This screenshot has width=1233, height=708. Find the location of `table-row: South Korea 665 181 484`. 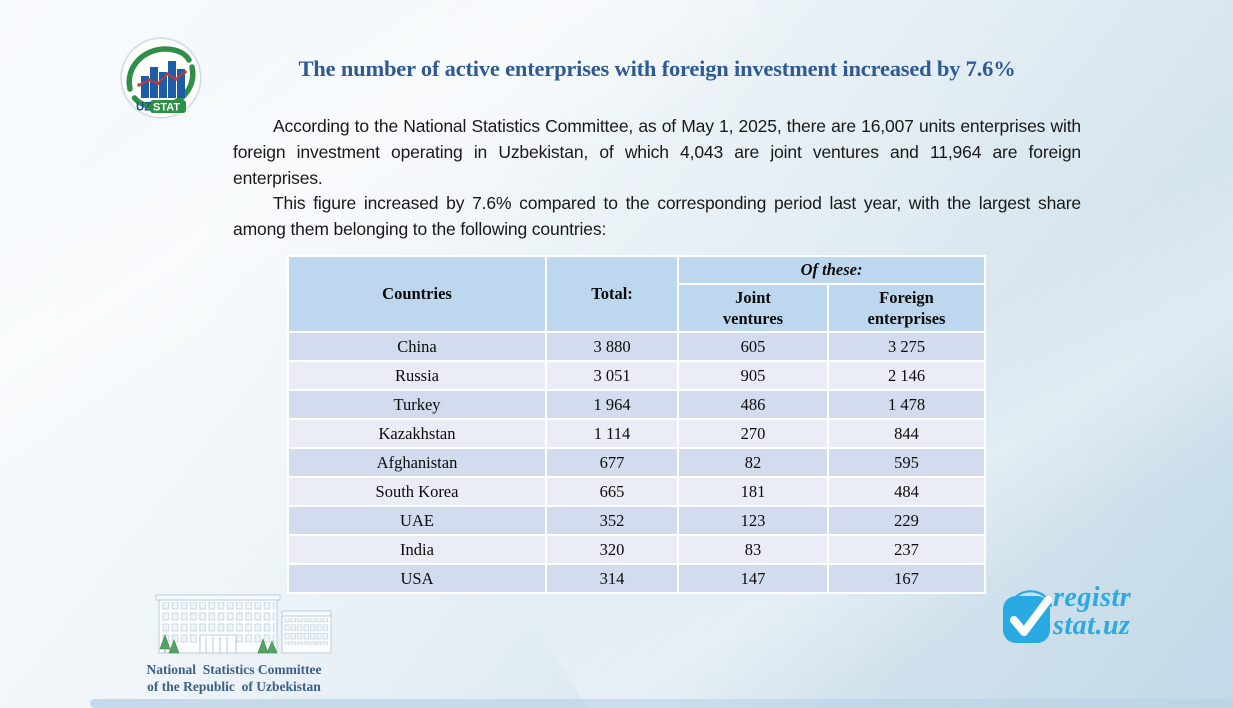

table-row: South Korea 665 181 484 is located at coordinates (637, 491).